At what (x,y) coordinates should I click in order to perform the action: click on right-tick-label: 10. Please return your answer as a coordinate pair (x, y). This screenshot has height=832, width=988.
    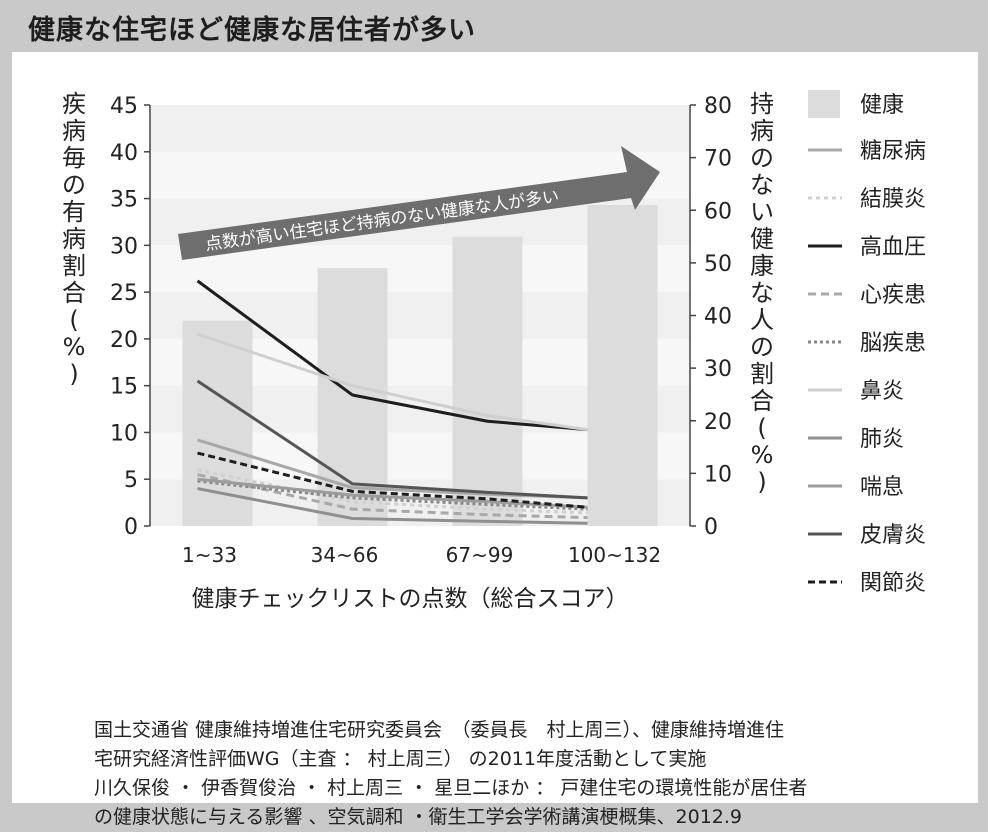
    Looking at the image, I should click on (718, 474).